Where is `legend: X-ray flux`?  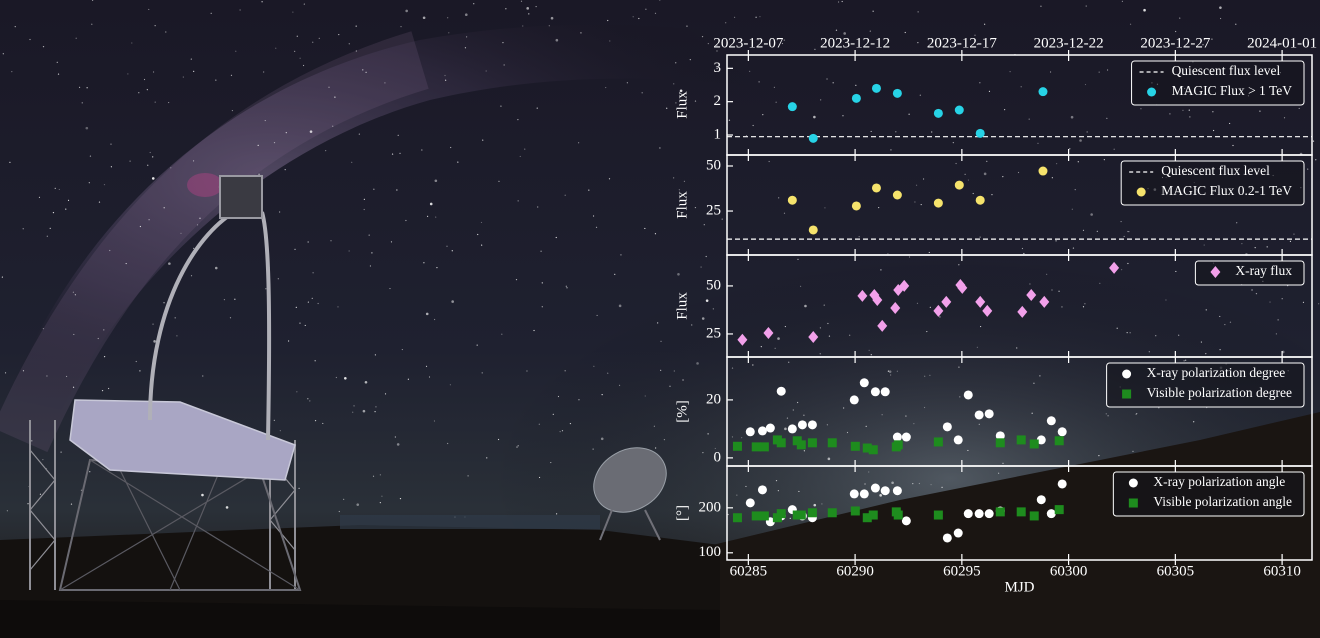
legend: X-ray flux is located at coordinates (1249, 273).